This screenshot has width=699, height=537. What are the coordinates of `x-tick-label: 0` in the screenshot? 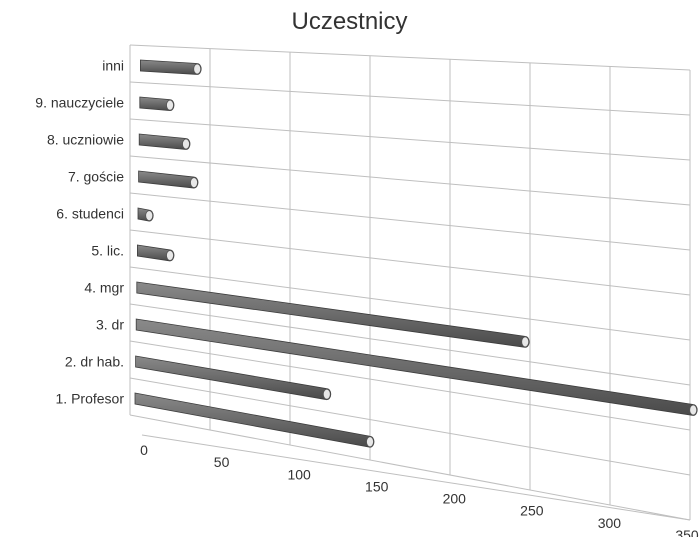 It's located at (144, 450).